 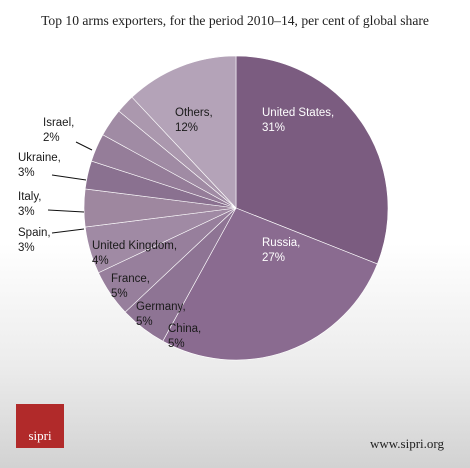 What do you see at coordinates (84, 146) in the screenshot?
I see `leader-line-israel` at bounding box center [84, 146].